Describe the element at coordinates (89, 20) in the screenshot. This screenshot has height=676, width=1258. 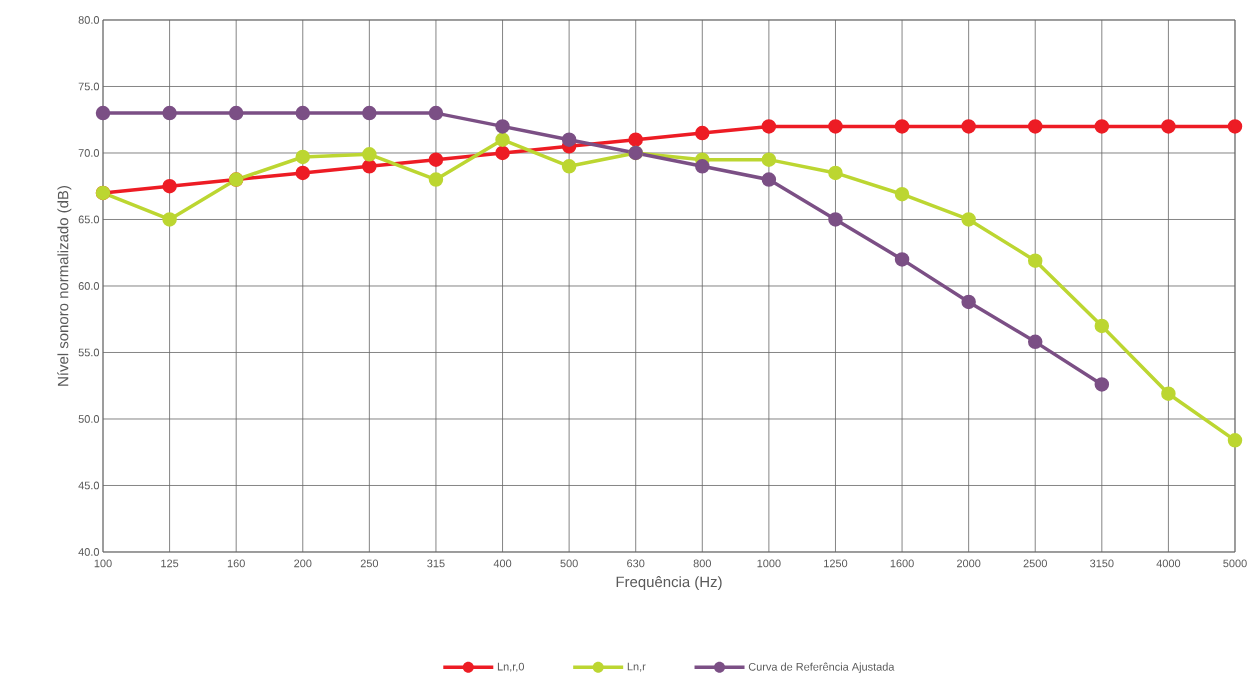
I see `y-tick-label: 80.0` at that location.